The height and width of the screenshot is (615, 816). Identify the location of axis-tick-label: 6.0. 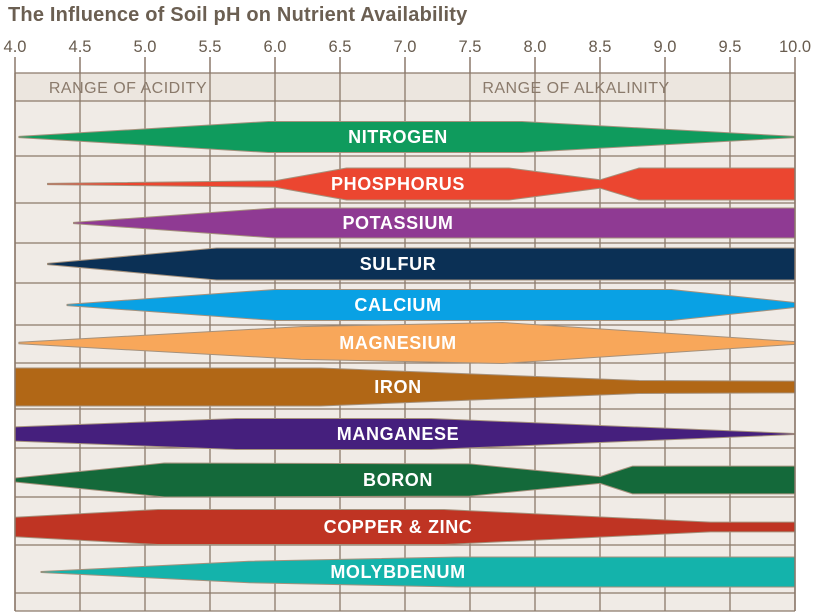
(275, 47).